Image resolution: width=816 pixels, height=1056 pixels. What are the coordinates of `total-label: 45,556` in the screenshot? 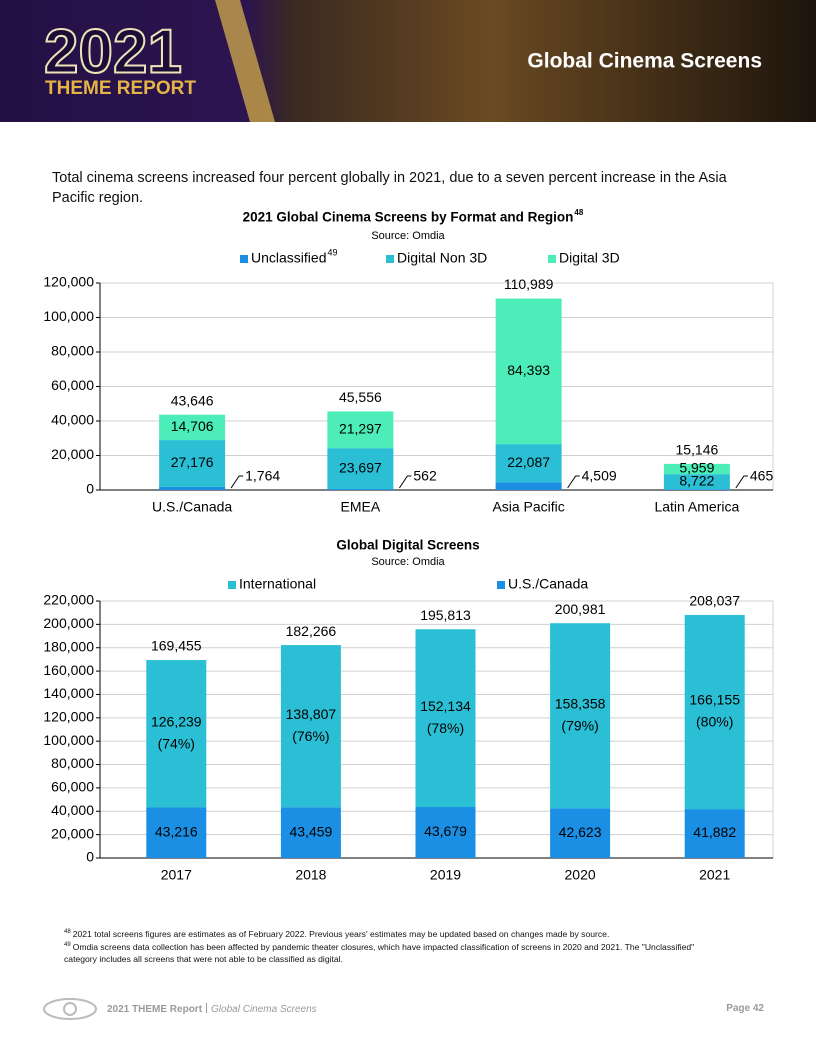 It's located at (360, 397).